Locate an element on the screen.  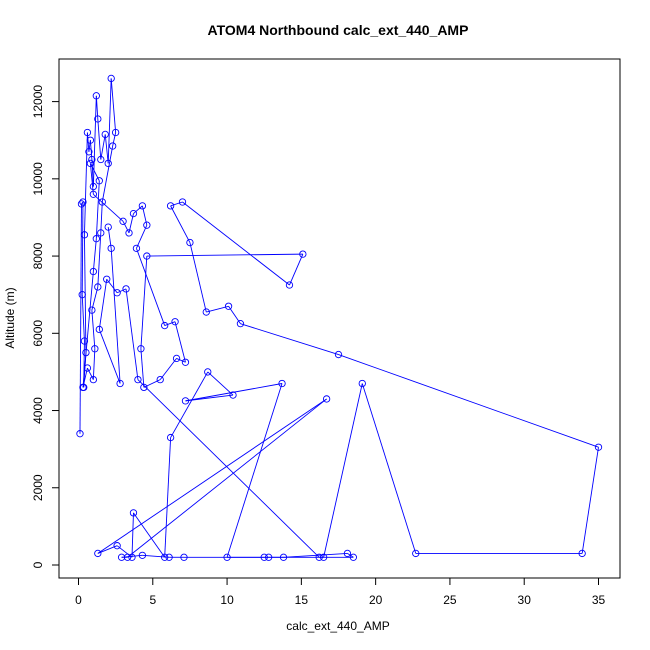
y-tick-label: 2000 is located at coordinates (38, 487).